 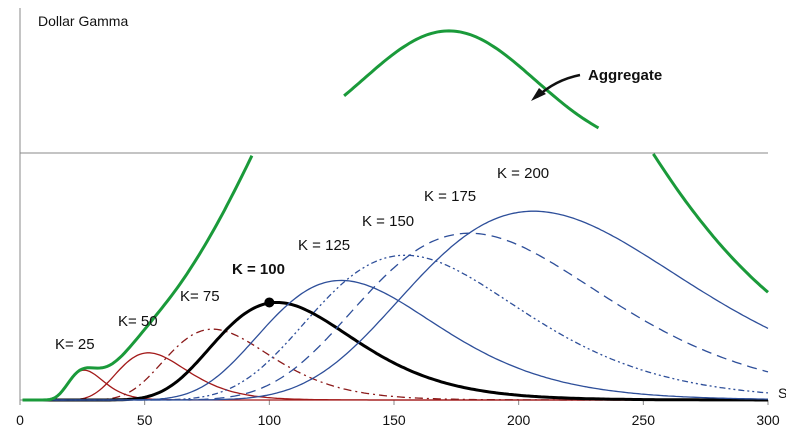 What do you see at coordinates (538, 94) in the screenshot?
I see `aggregate-arrow-head` at bounding box center [538, 94].